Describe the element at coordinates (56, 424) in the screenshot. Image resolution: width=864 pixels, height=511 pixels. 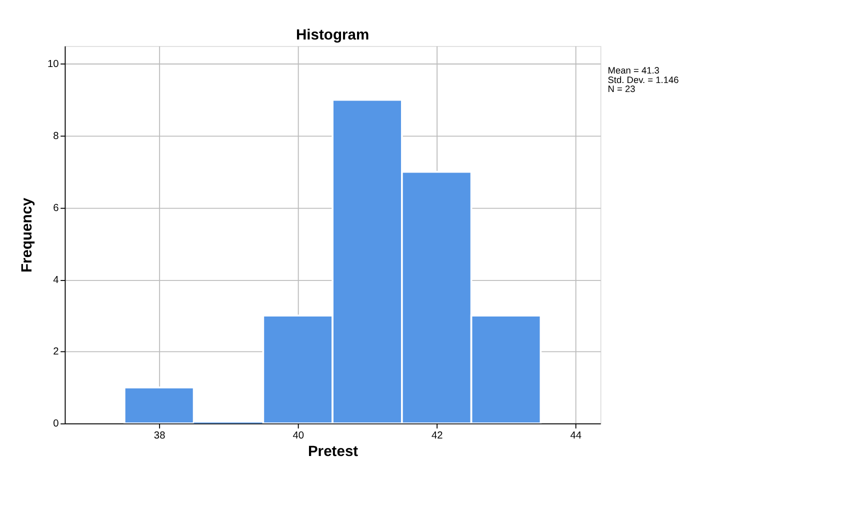
I see `y-tick-label: 0` at that location.